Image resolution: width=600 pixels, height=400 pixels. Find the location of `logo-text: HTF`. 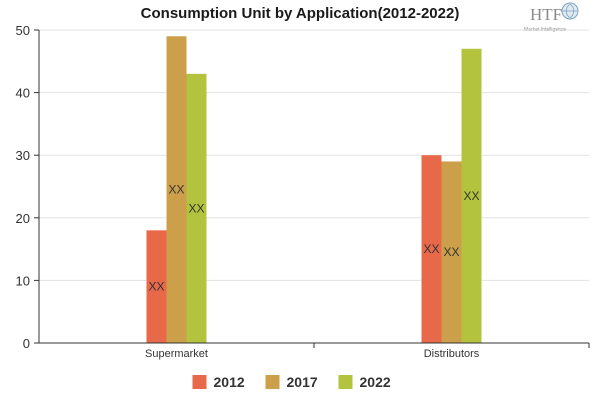

logo-text: HTF is located at coordinates (546, 14).